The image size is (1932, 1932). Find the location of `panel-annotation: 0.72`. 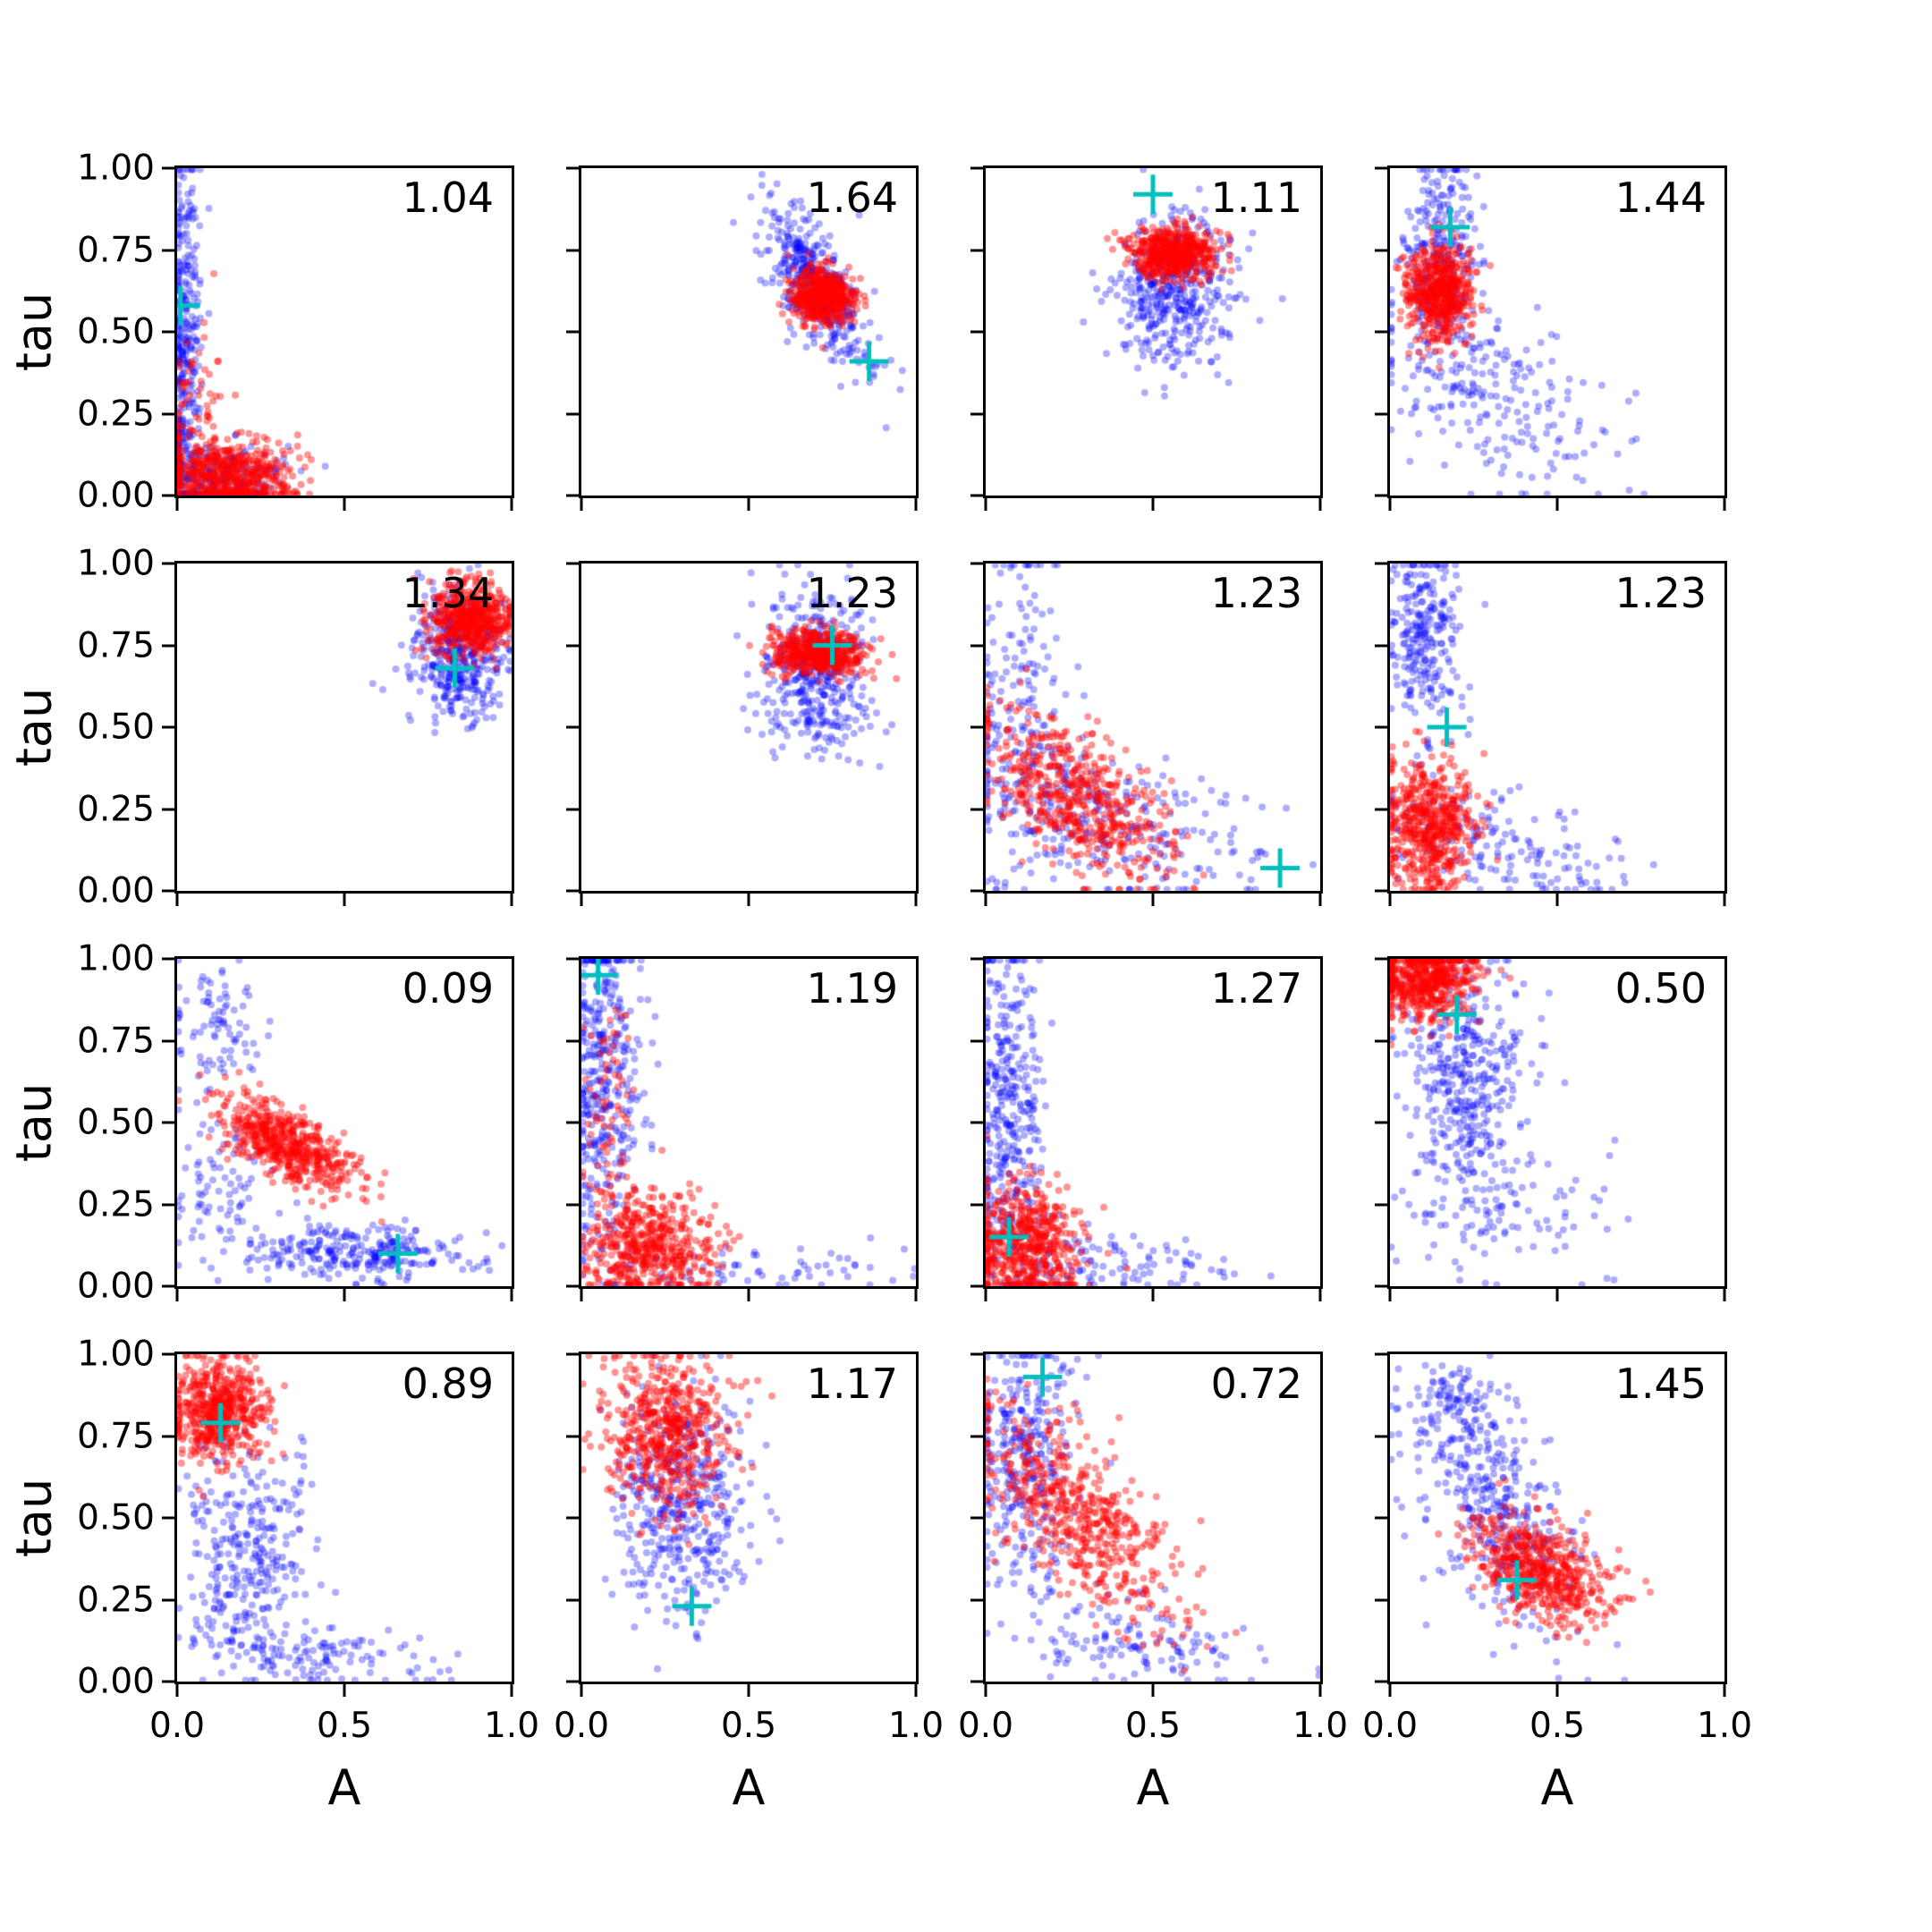

panel-annotation: 0.72 is located at coordinates (1256, 1384).